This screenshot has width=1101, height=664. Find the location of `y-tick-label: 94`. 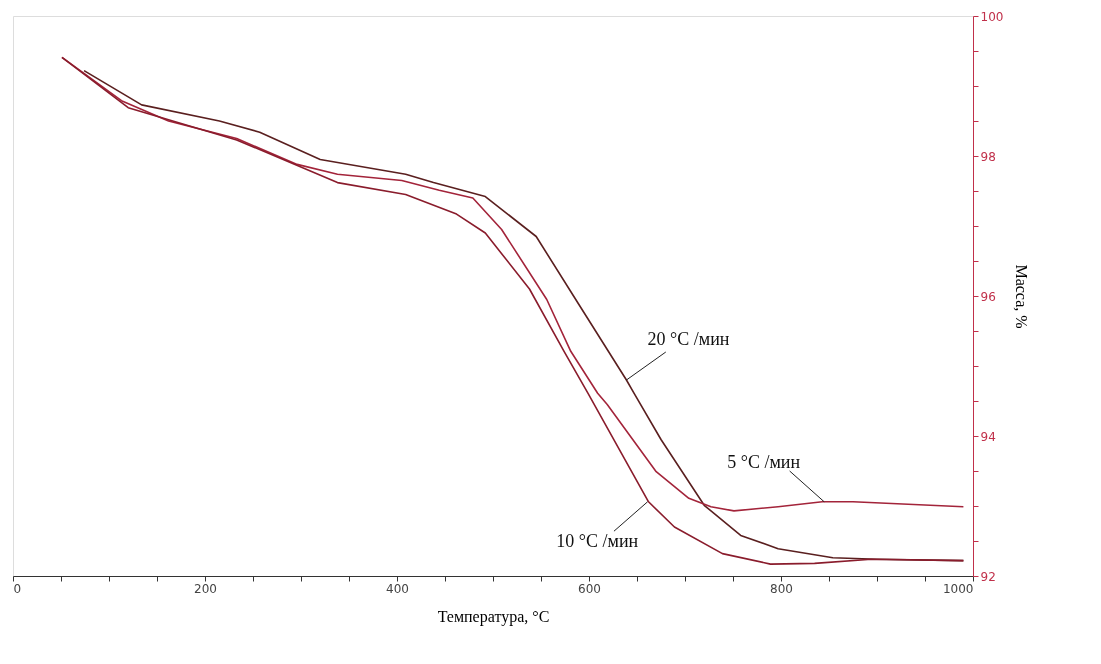

y-tick-label: 94 is located at coordinates (988, 436).